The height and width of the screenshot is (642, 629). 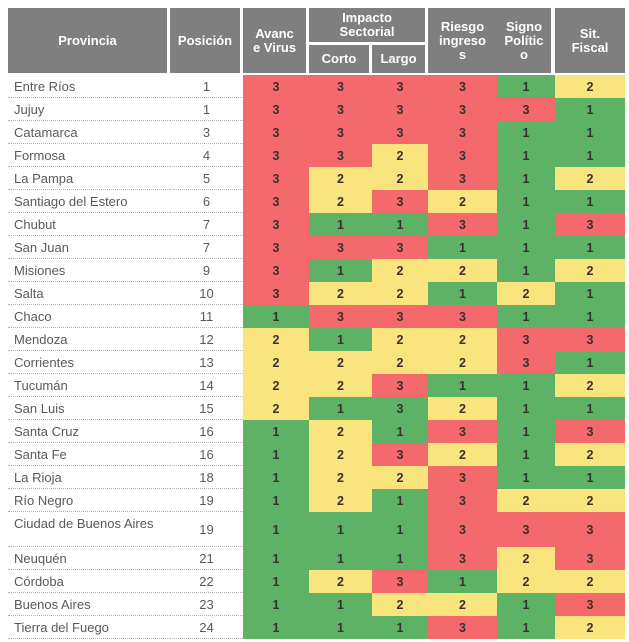 I want to click on province-name: La Rioja, so click(x=89, y=477).